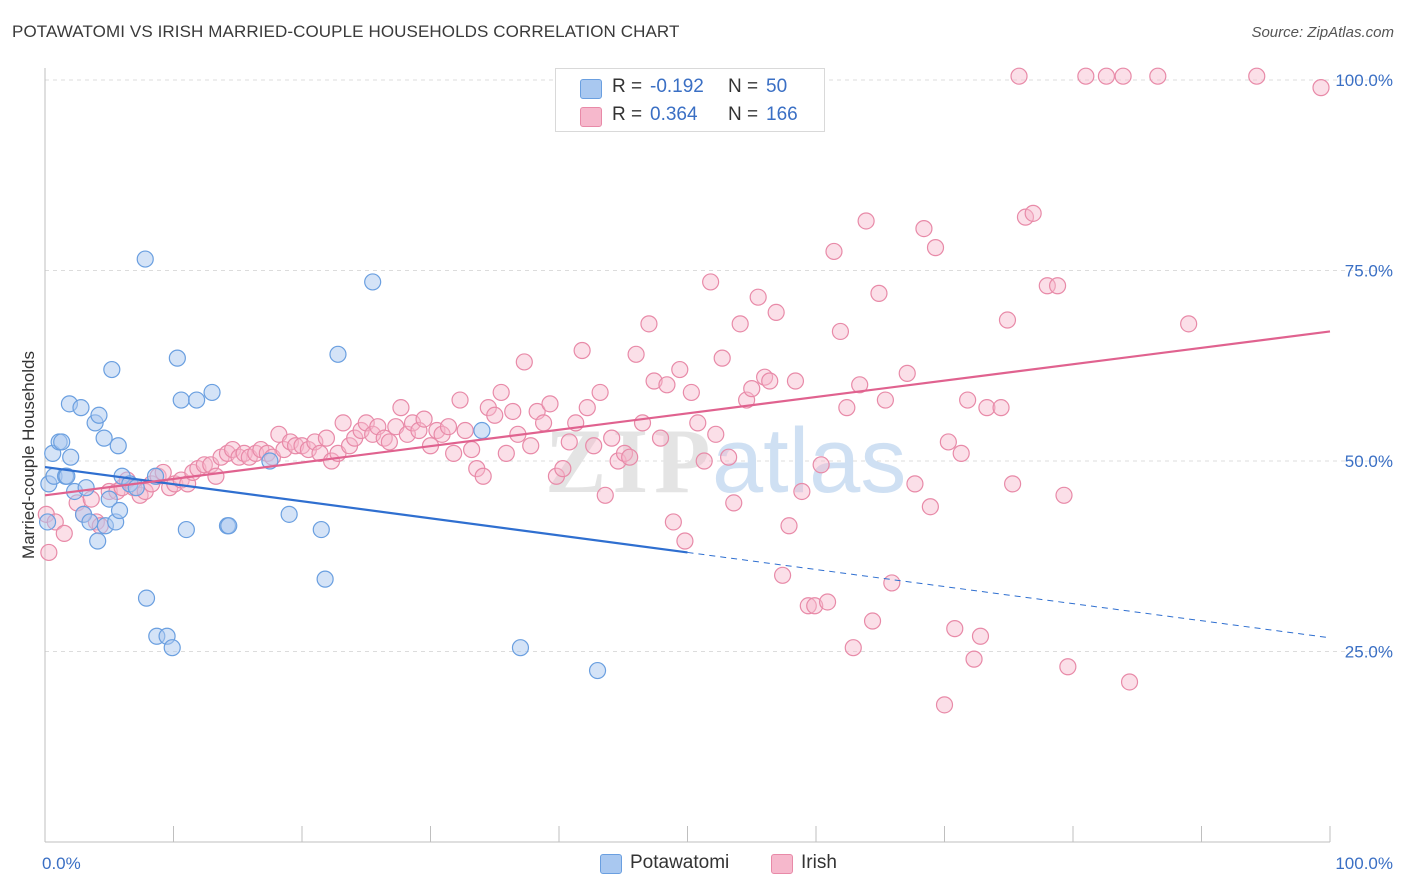 This screenshot has width=1406, height=892. What do you see at coordinates (777, 86) in the screenshot?
I see `n-value: 50` at bounding box center [777, 86].